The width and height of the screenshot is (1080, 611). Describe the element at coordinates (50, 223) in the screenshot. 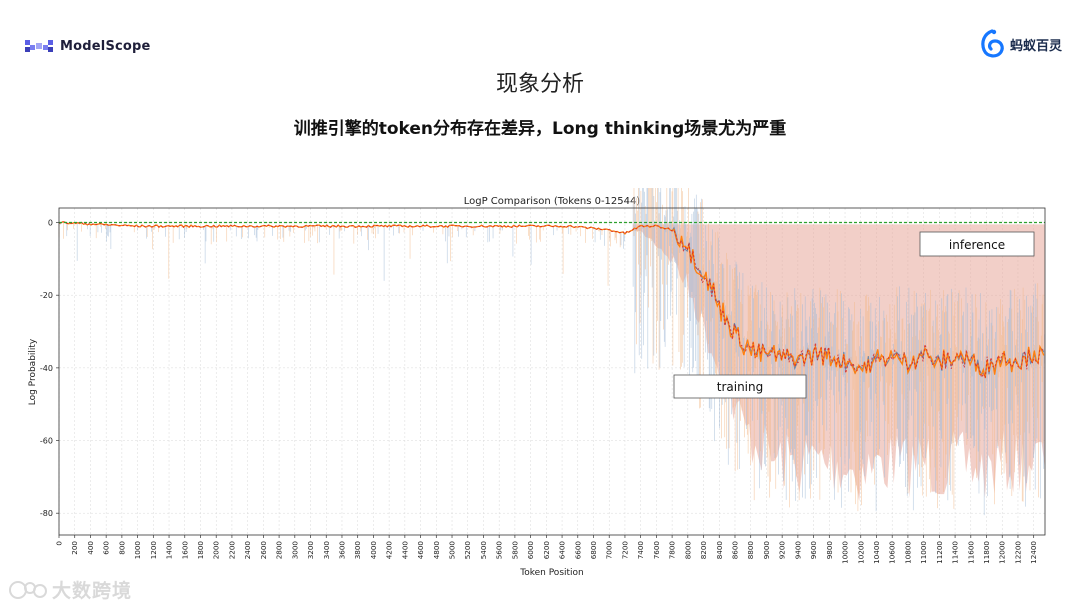

I see `y-tick-label: 0` at that location.